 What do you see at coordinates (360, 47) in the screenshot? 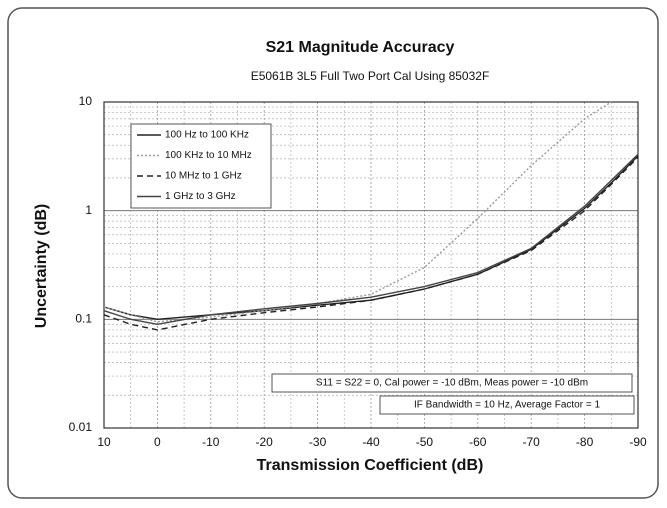
I see `chart-title: S21 Magnitude Accuracy` at bounding box center [360, 47].